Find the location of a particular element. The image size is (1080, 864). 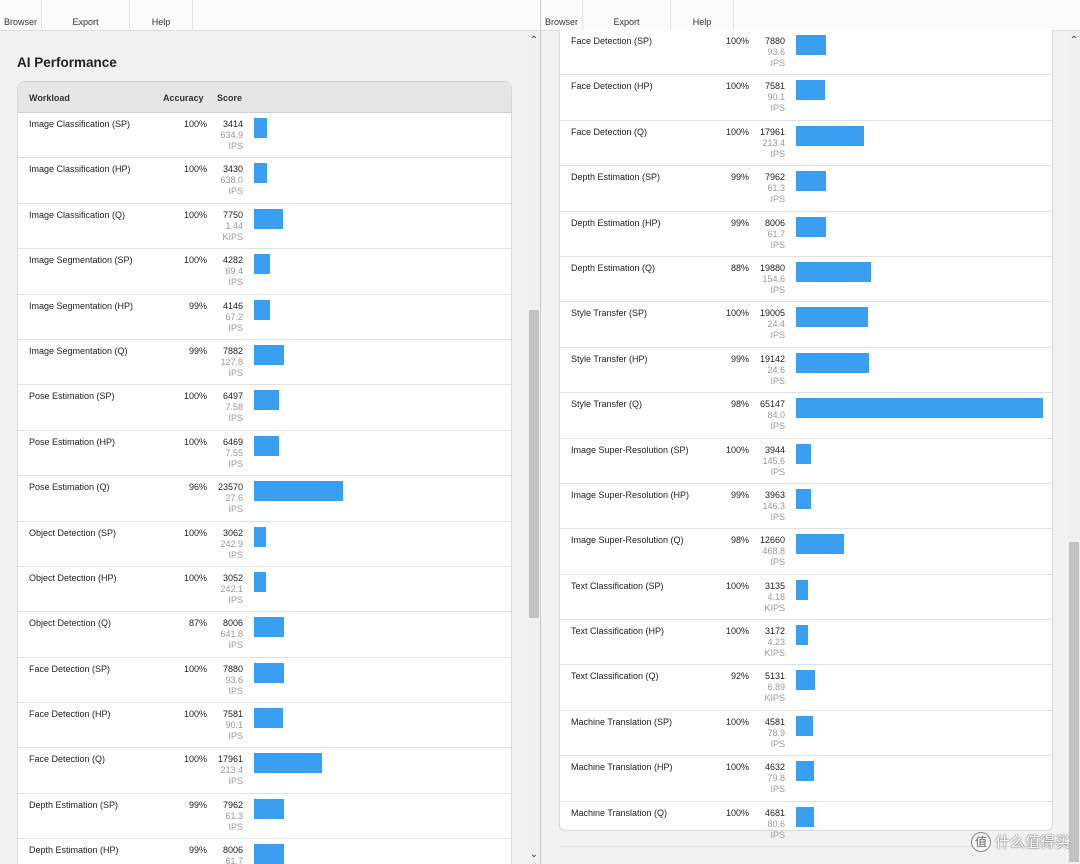

score-value: 4632 is located at coordinates (774, 767).